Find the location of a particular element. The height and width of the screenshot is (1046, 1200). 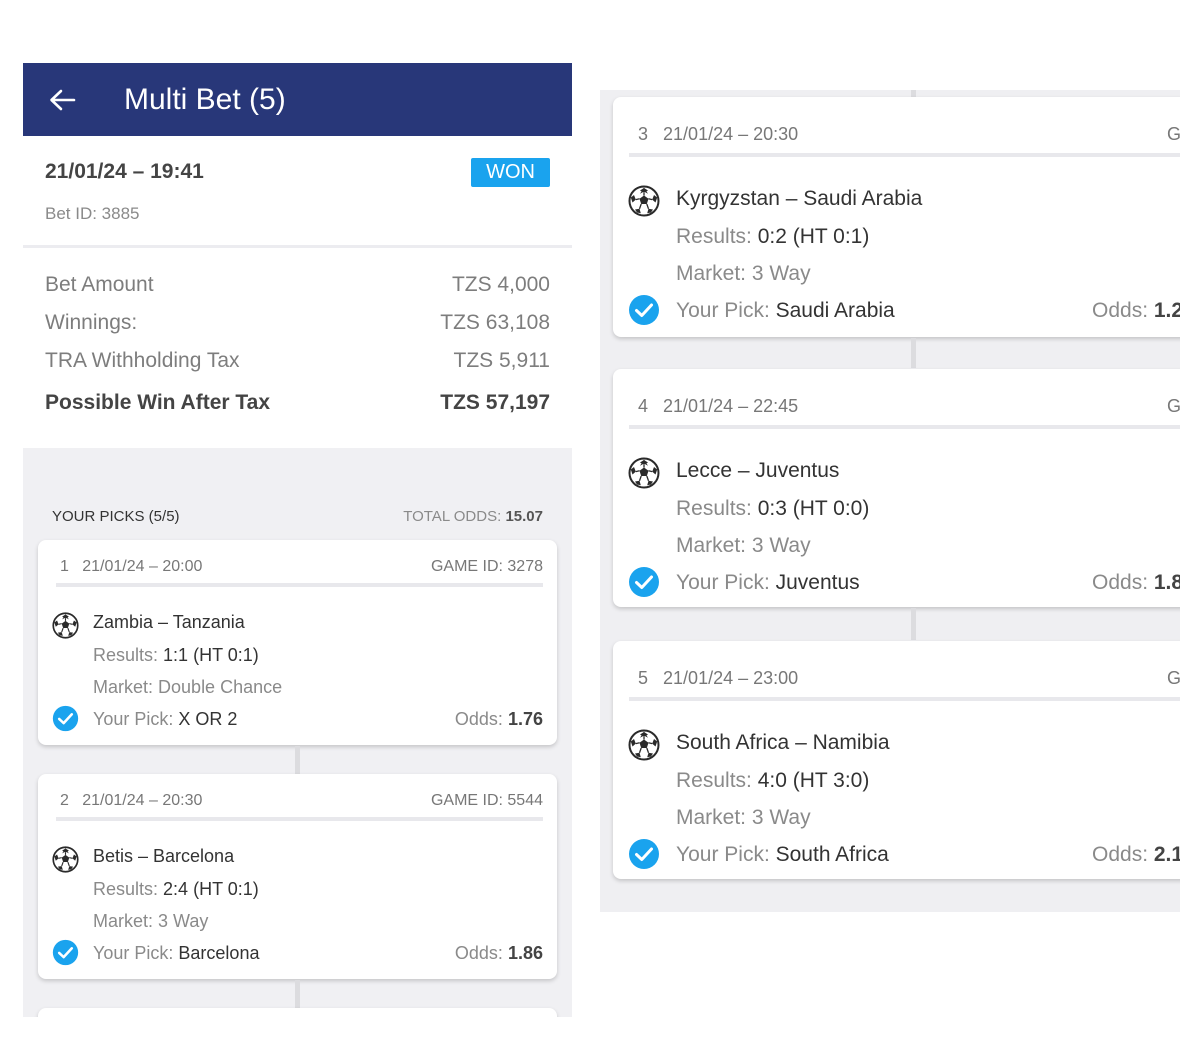

game-id: GAME ID: 52 is located at coordinates (1173, 406).